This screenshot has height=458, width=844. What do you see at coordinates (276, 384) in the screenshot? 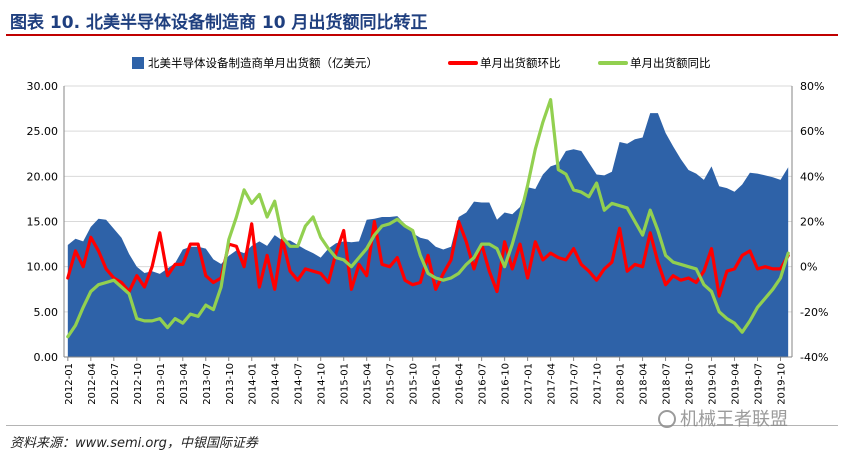
I see `x-tick-label: 2014-04` at bounding box center [276, 384].